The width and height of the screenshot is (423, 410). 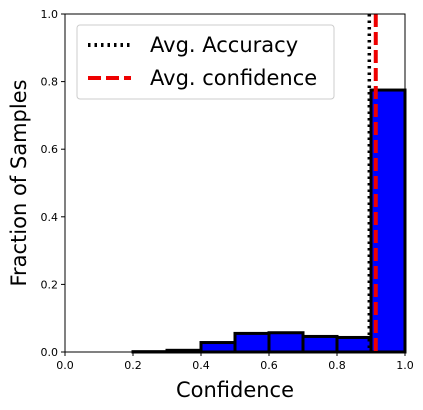 I want to click on x-tick-label: 1.0, so click(x=405, y=365).